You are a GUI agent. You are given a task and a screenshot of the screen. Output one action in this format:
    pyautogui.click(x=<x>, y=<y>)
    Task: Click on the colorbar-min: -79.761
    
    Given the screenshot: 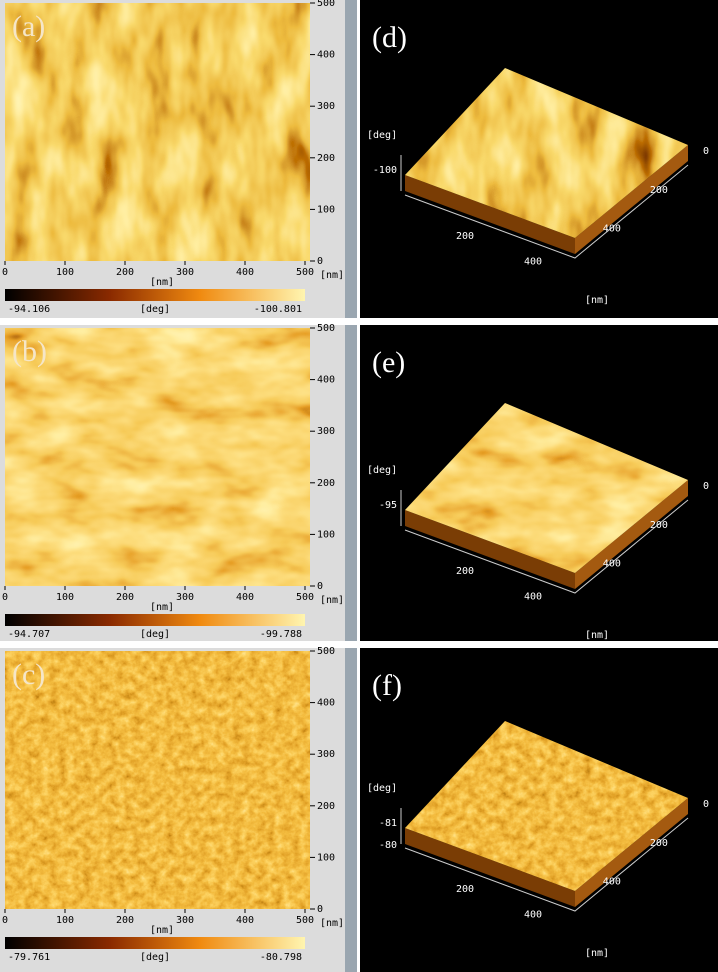 What is the action you would take?
    pyautogui.click(x=29, y=957)
    